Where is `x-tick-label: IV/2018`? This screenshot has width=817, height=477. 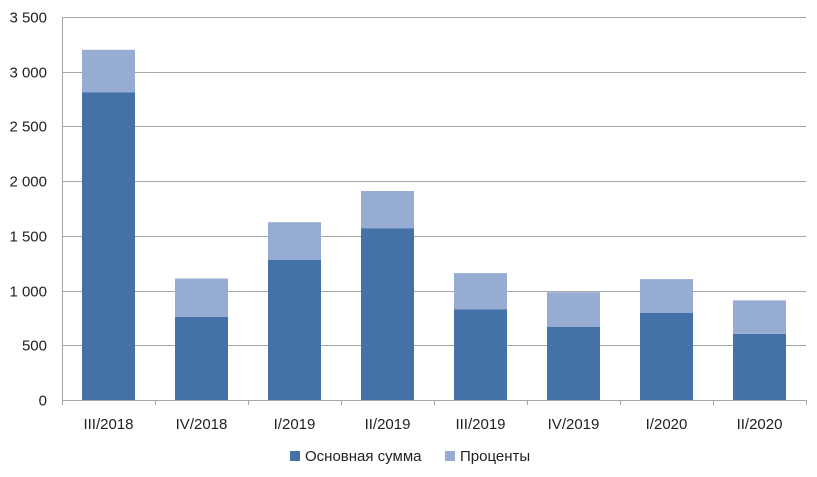
x-tick-label: IV/2018 is located at coordinates (202, 424).